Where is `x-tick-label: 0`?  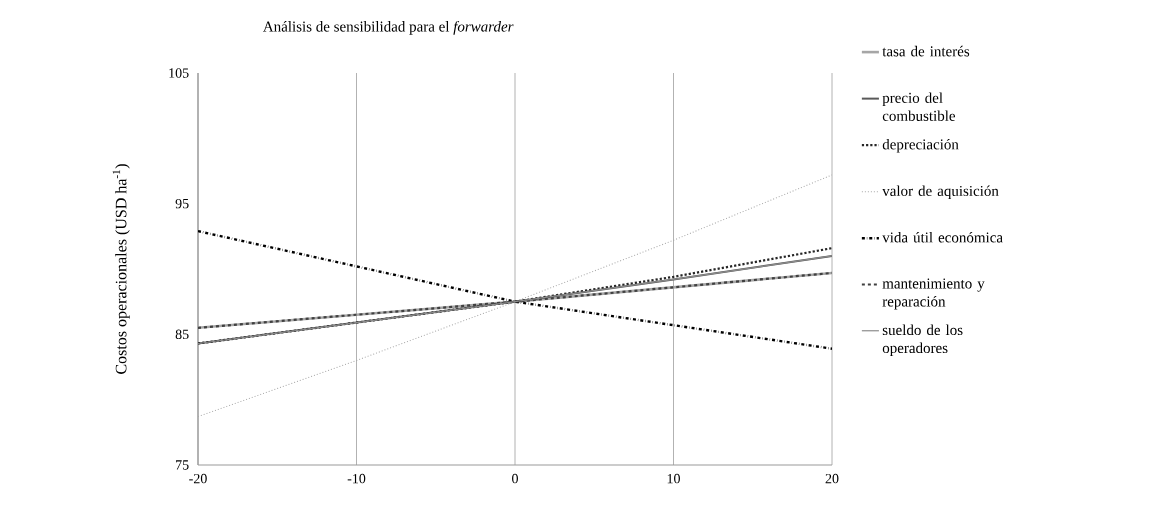
x-tick-label: 0 is located at coordinates (515, 478).